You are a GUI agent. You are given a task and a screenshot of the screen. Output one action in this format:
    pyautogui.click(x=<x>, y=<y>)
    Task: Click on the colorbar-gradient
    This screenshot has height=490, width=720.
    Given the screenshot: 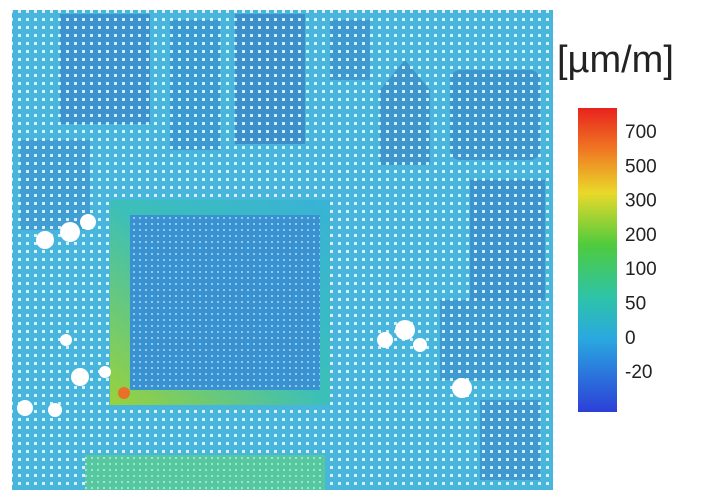 What is the action you would take?
    pyautogui.click(x=597, y=260)
    